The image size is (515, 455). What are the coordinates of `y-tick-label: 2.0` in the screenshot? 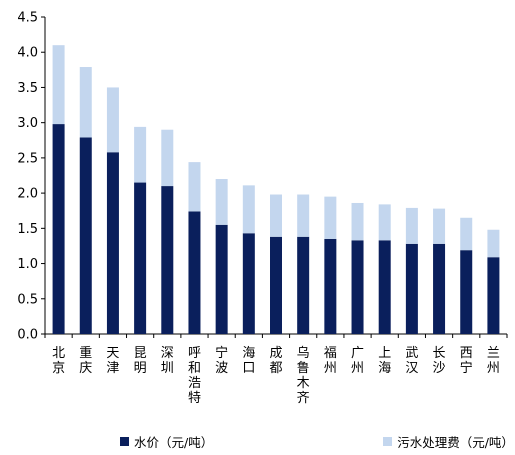 It's located at (27, 194).